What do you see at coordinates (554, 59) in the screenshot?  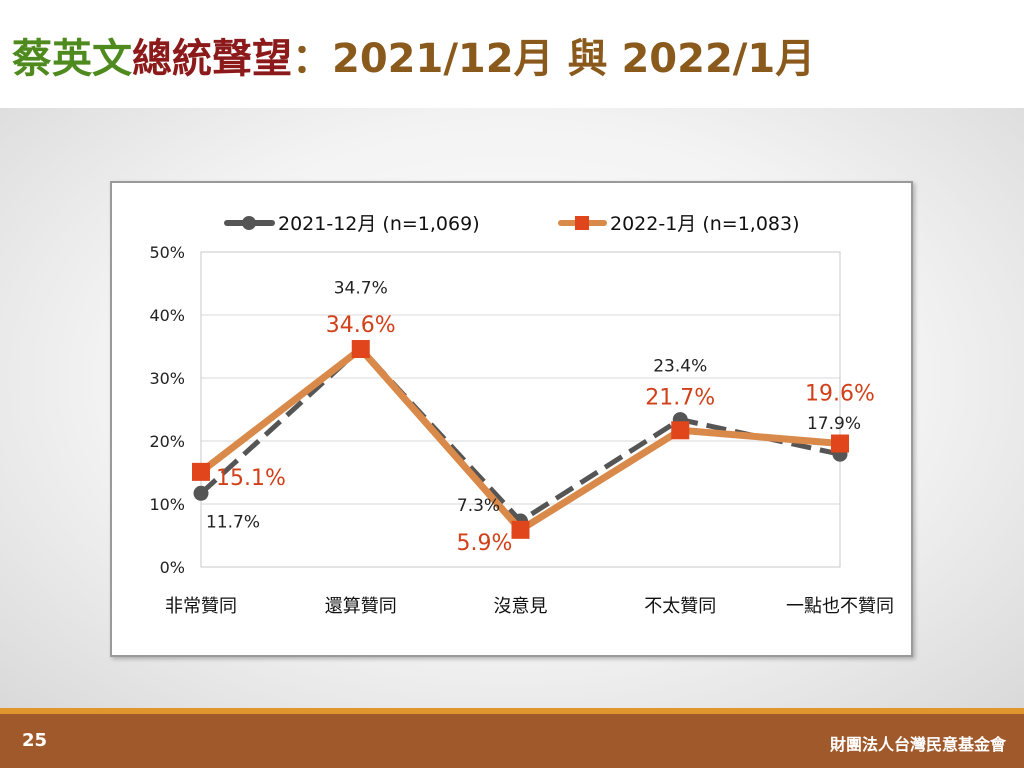 I see `title-period: ：2021/12月 與 2022/1月` at bounding box center [554, 59].